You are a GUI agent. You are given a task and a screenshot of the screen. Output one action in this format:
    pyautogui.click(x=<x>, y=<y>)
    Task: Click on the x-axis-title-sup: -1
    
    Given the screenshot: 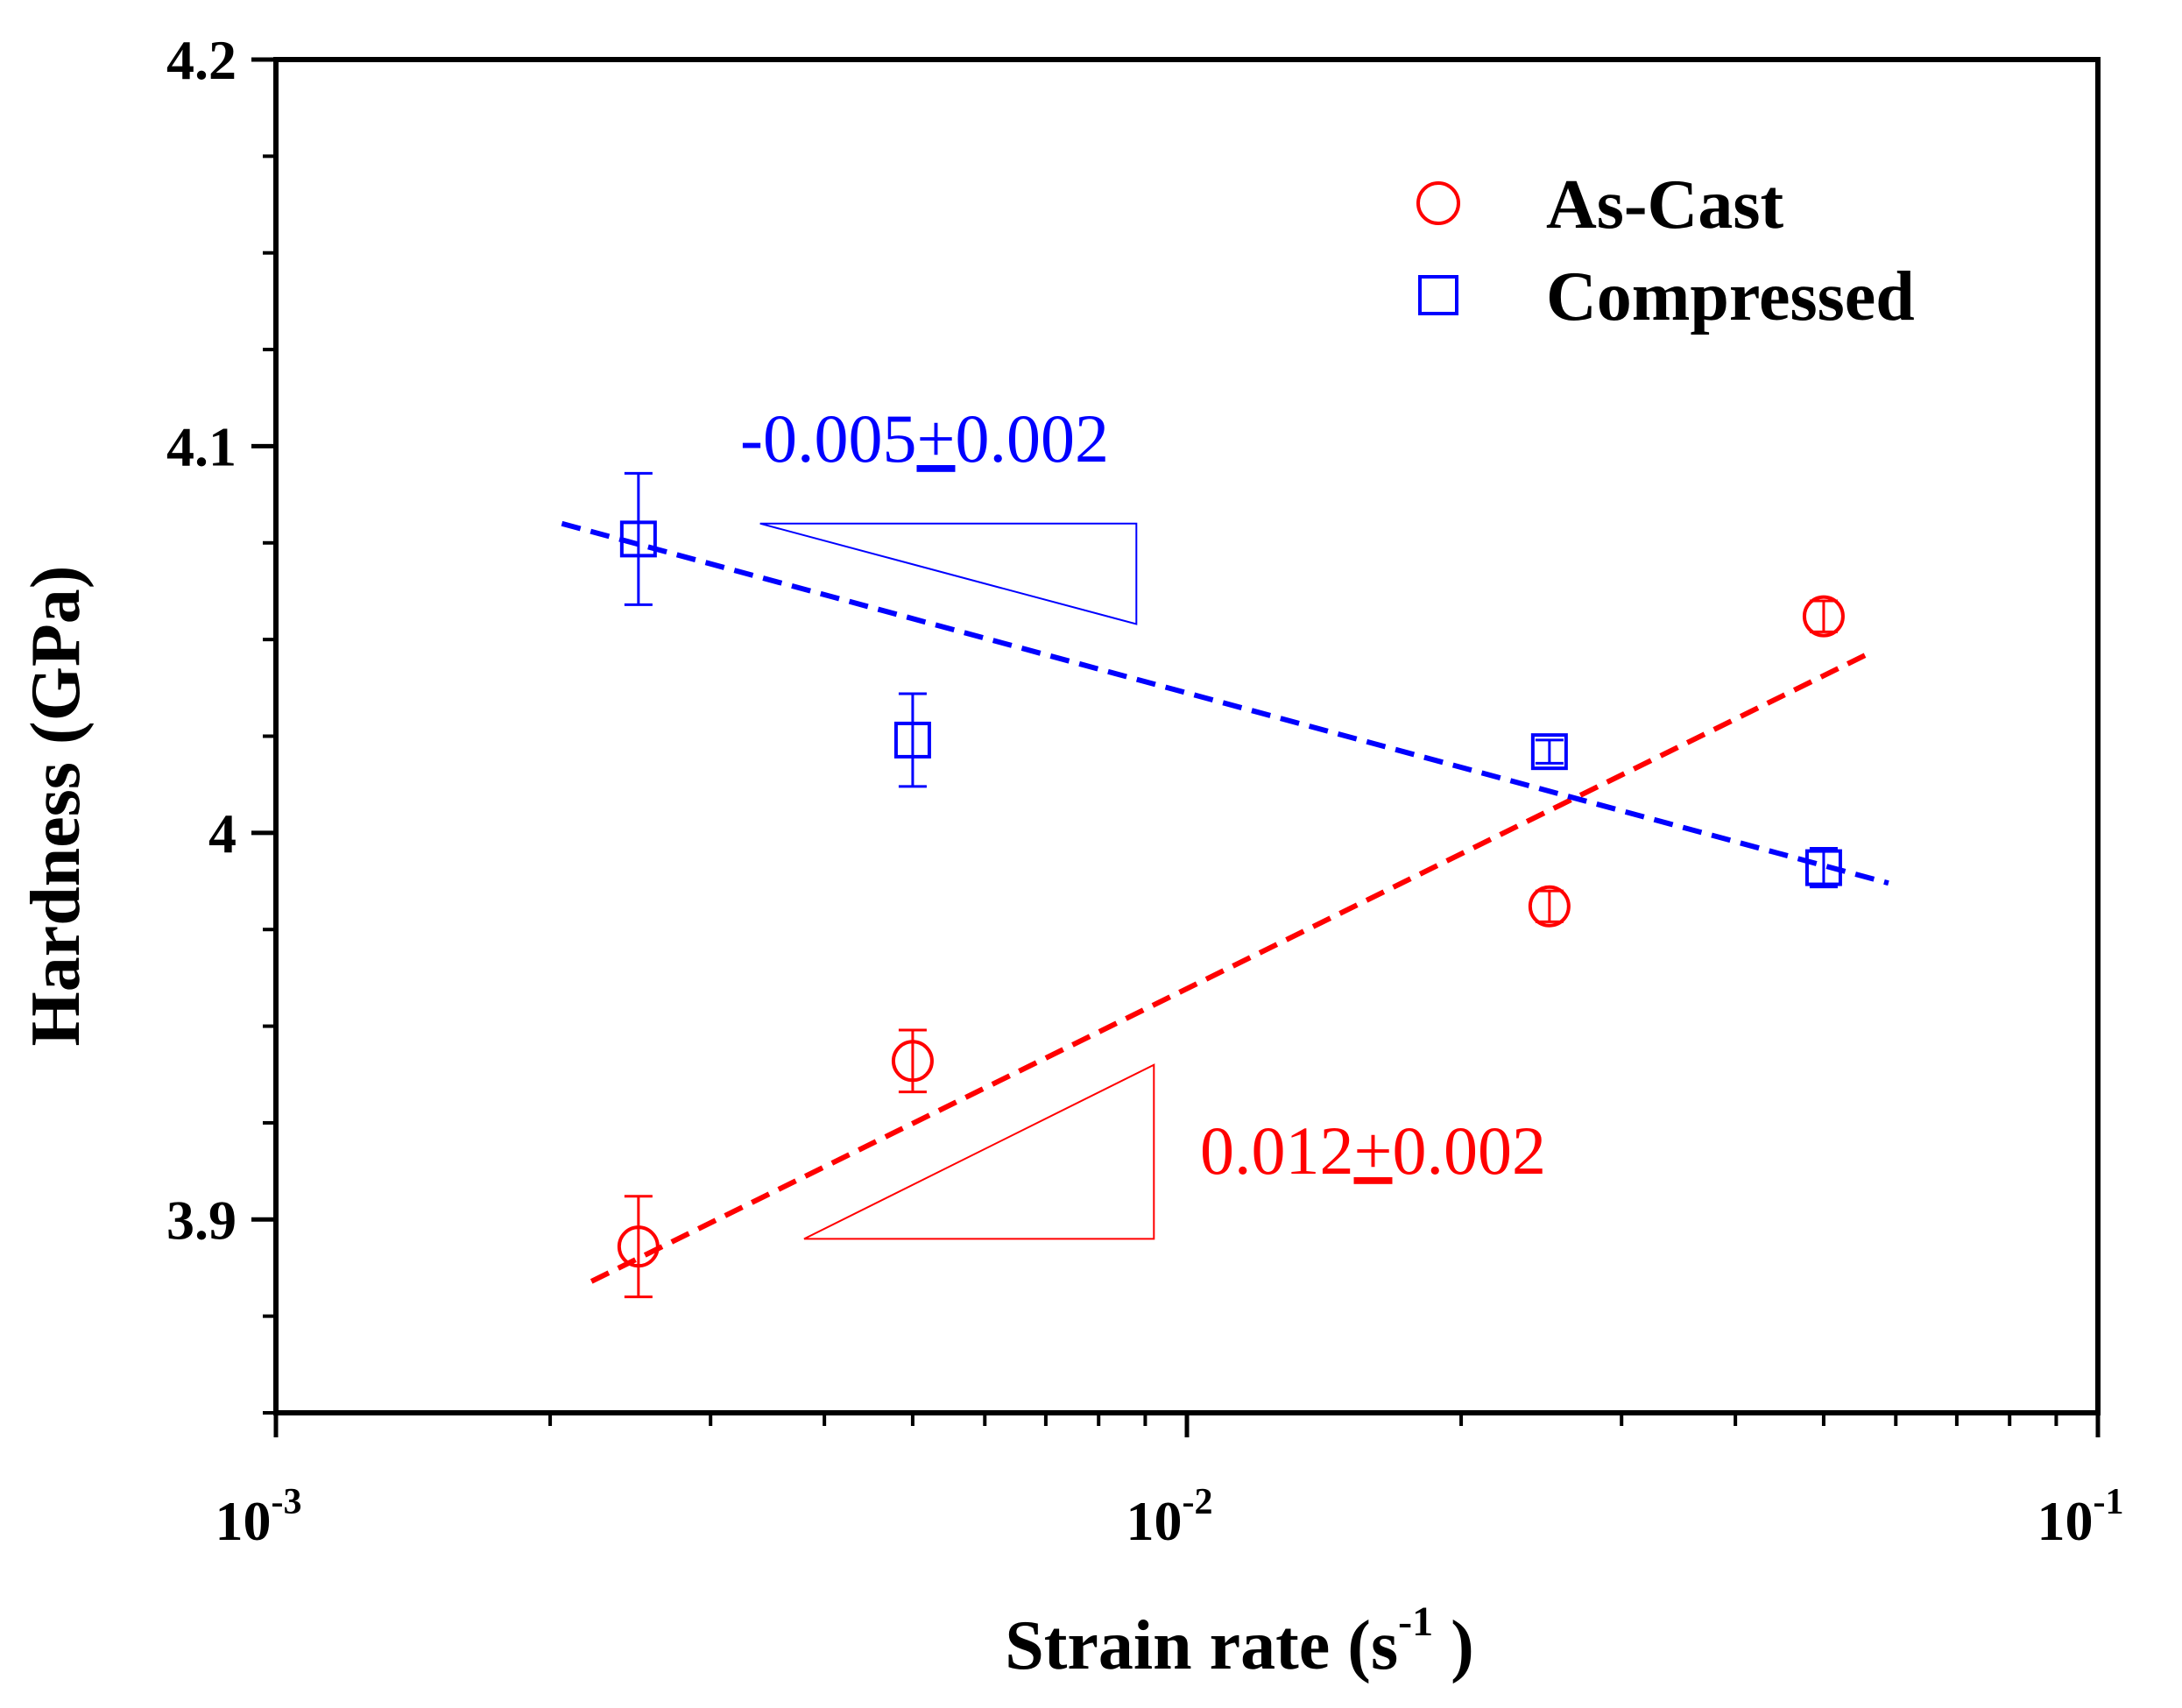 What is the action you would take?
    pyautogui.click(x=1416, y=1622)
    